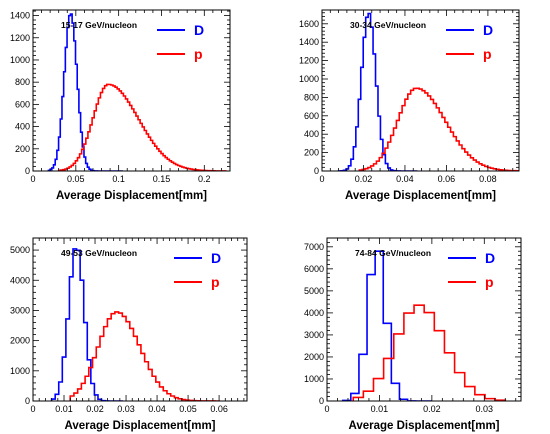 This screenshot has width=550, height=434. What do you see at coordinates (488, 179) in the screenshot?
I see `x-tick-label: 0.08` at bounding box center [488, 179].